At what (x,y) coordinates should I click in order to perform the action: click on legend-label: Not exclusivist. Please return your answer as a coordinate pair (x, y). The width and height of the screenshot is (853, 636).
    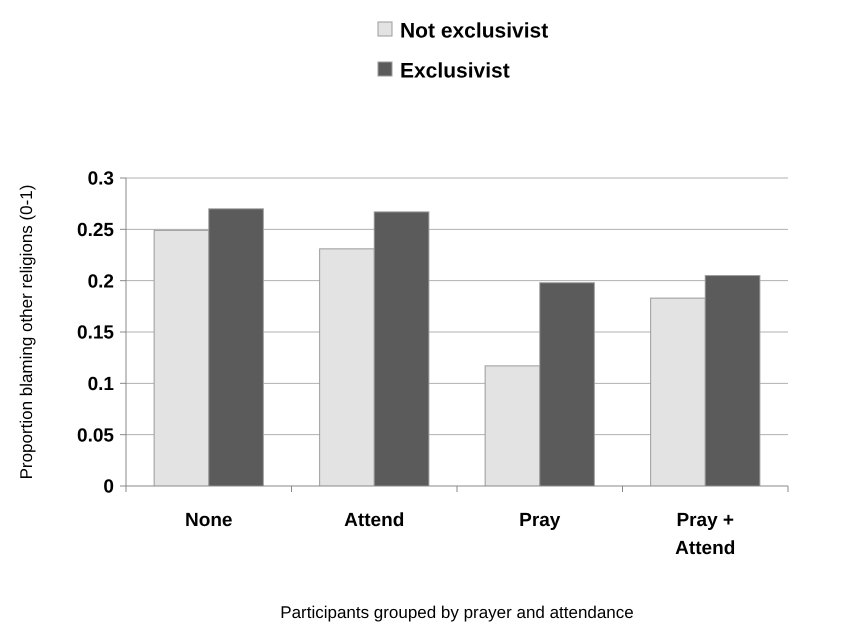
    Looking at the image, I should click on (474, 30).